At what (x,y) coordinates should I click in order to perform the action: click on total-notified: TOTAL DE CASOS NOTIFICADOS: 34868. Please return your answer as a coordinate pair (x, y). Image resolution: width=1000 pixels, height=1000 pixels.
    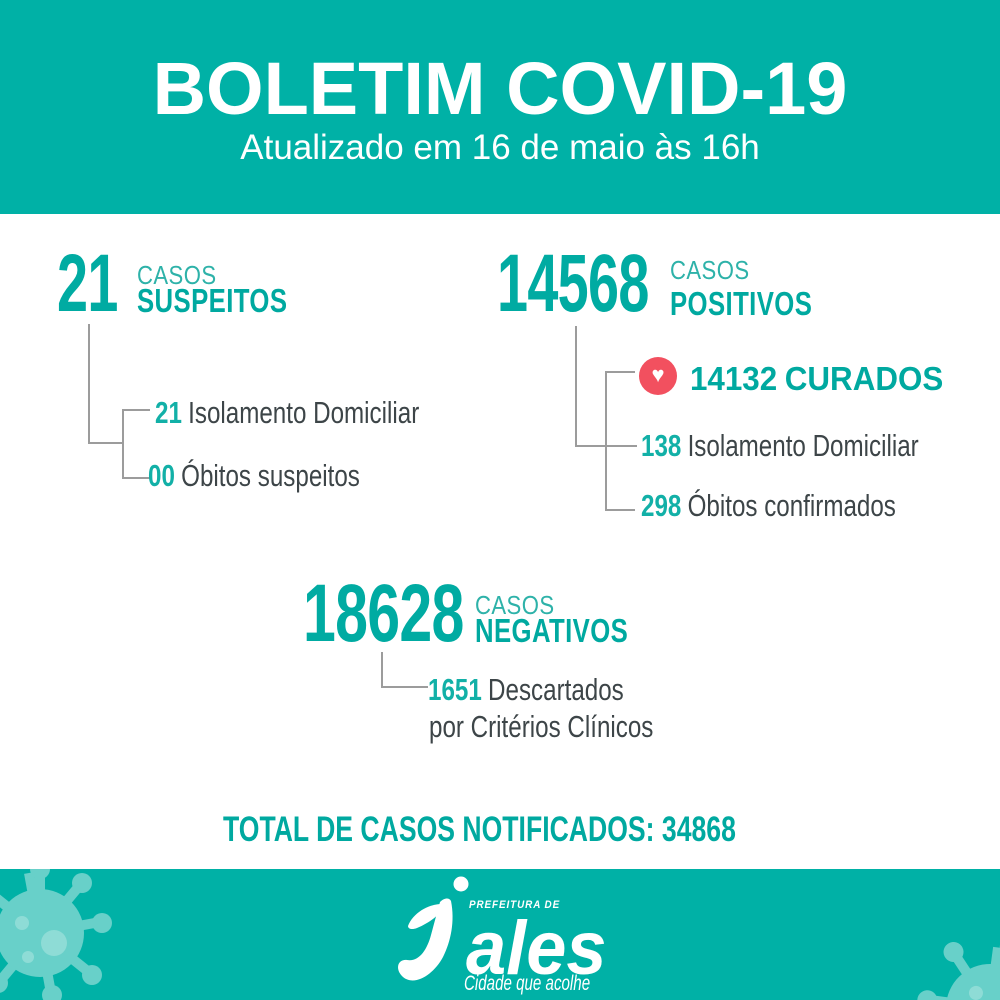
    Looking at the image, I should click on (479, 829).